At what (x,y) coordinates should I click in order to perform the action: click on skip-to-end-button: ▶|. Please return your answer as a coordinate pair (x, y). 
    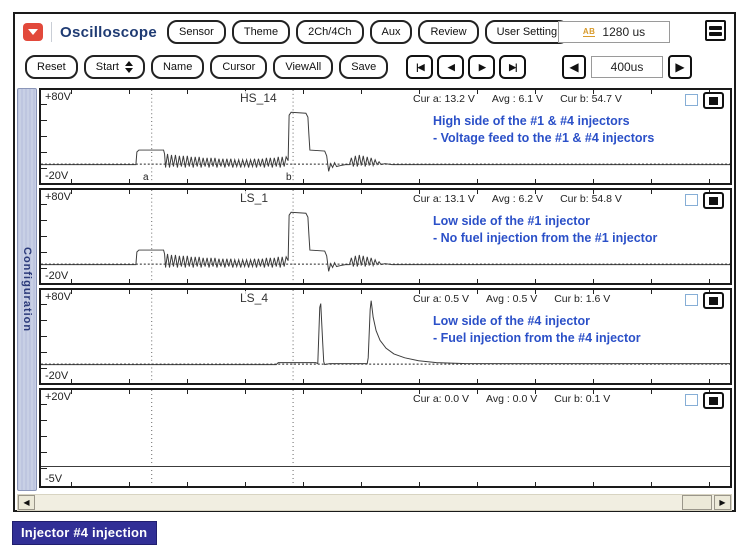
    Looking at the image, I should click on (513, 67).